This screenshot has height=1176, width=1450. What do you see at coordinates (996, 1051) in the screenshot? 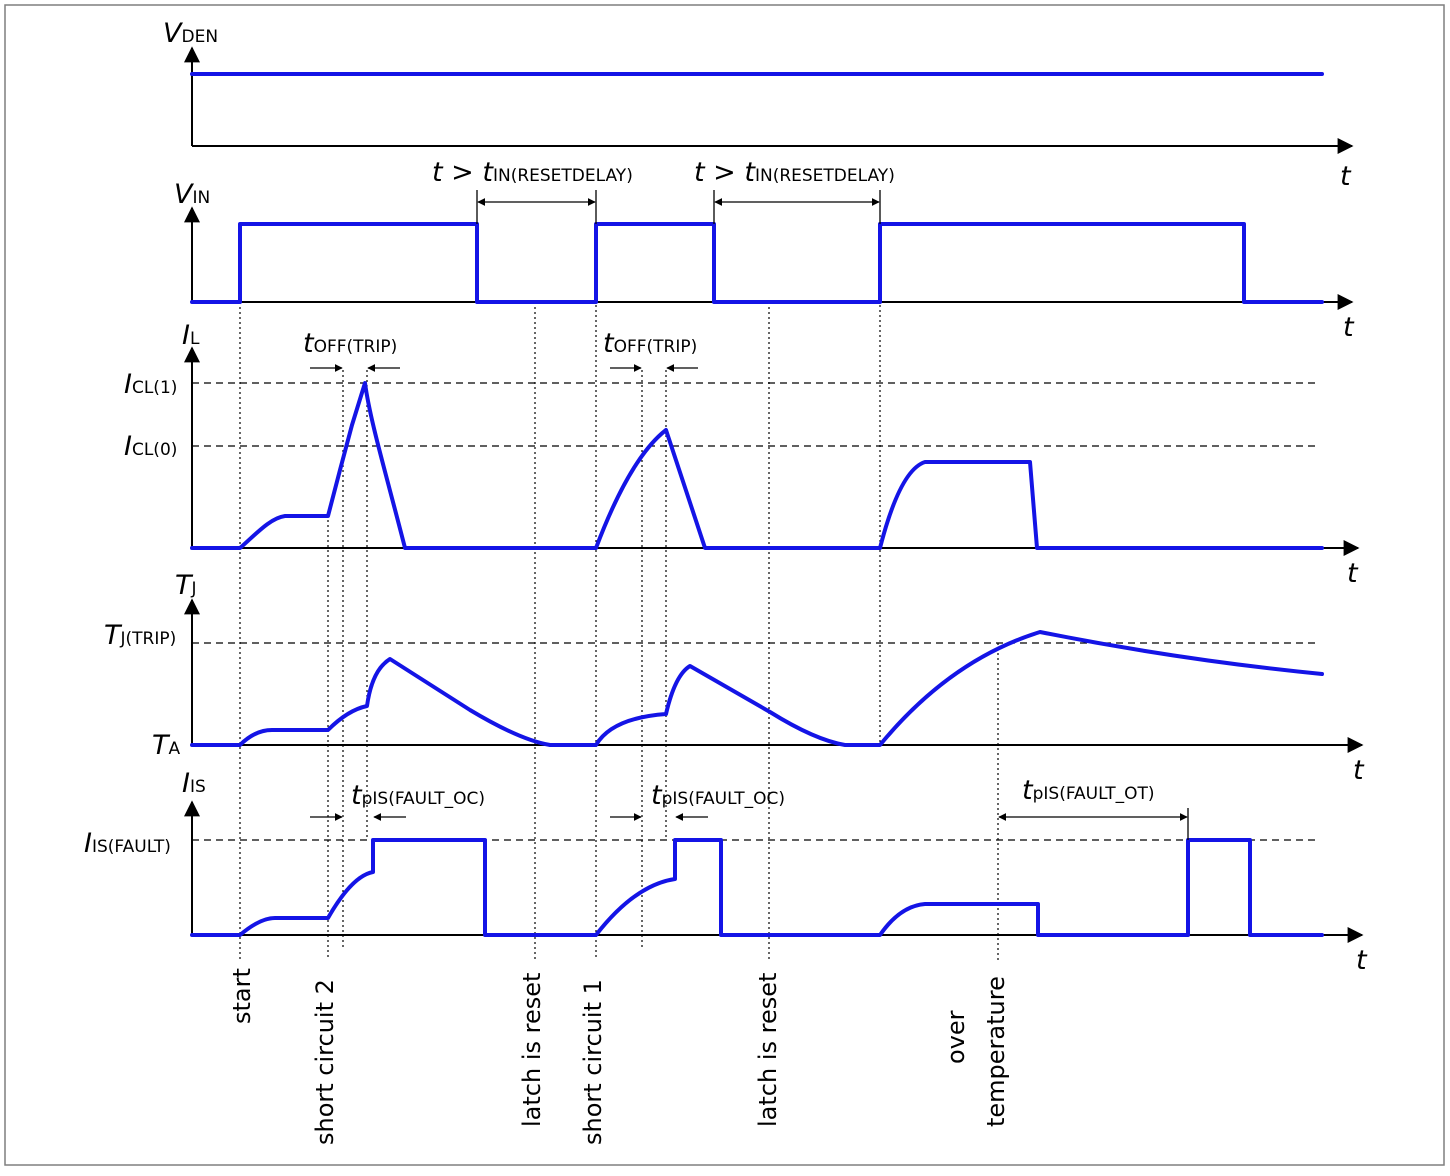
I see `event-over-temperature-line2: temperature` at bounding box center [996, 1051].